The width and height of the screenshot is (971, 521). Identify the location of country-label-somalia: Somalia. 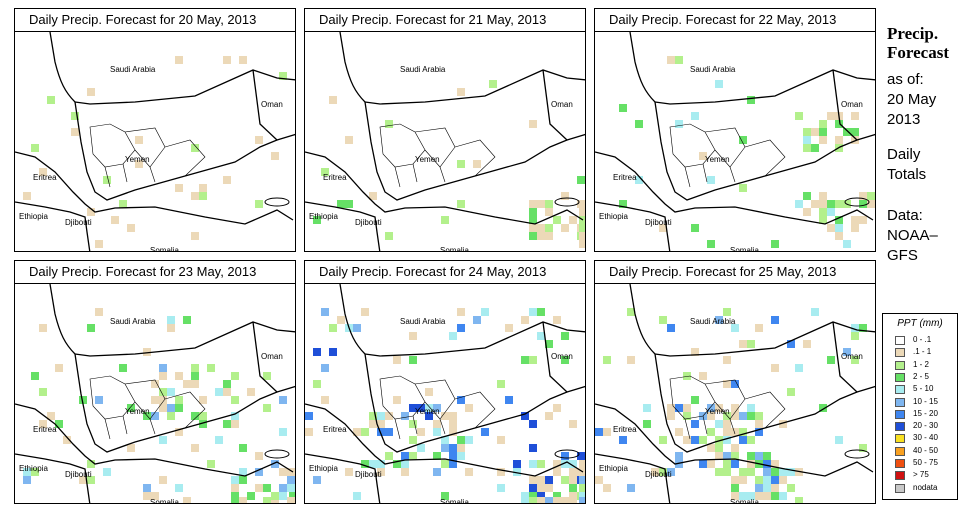
(744, 249).